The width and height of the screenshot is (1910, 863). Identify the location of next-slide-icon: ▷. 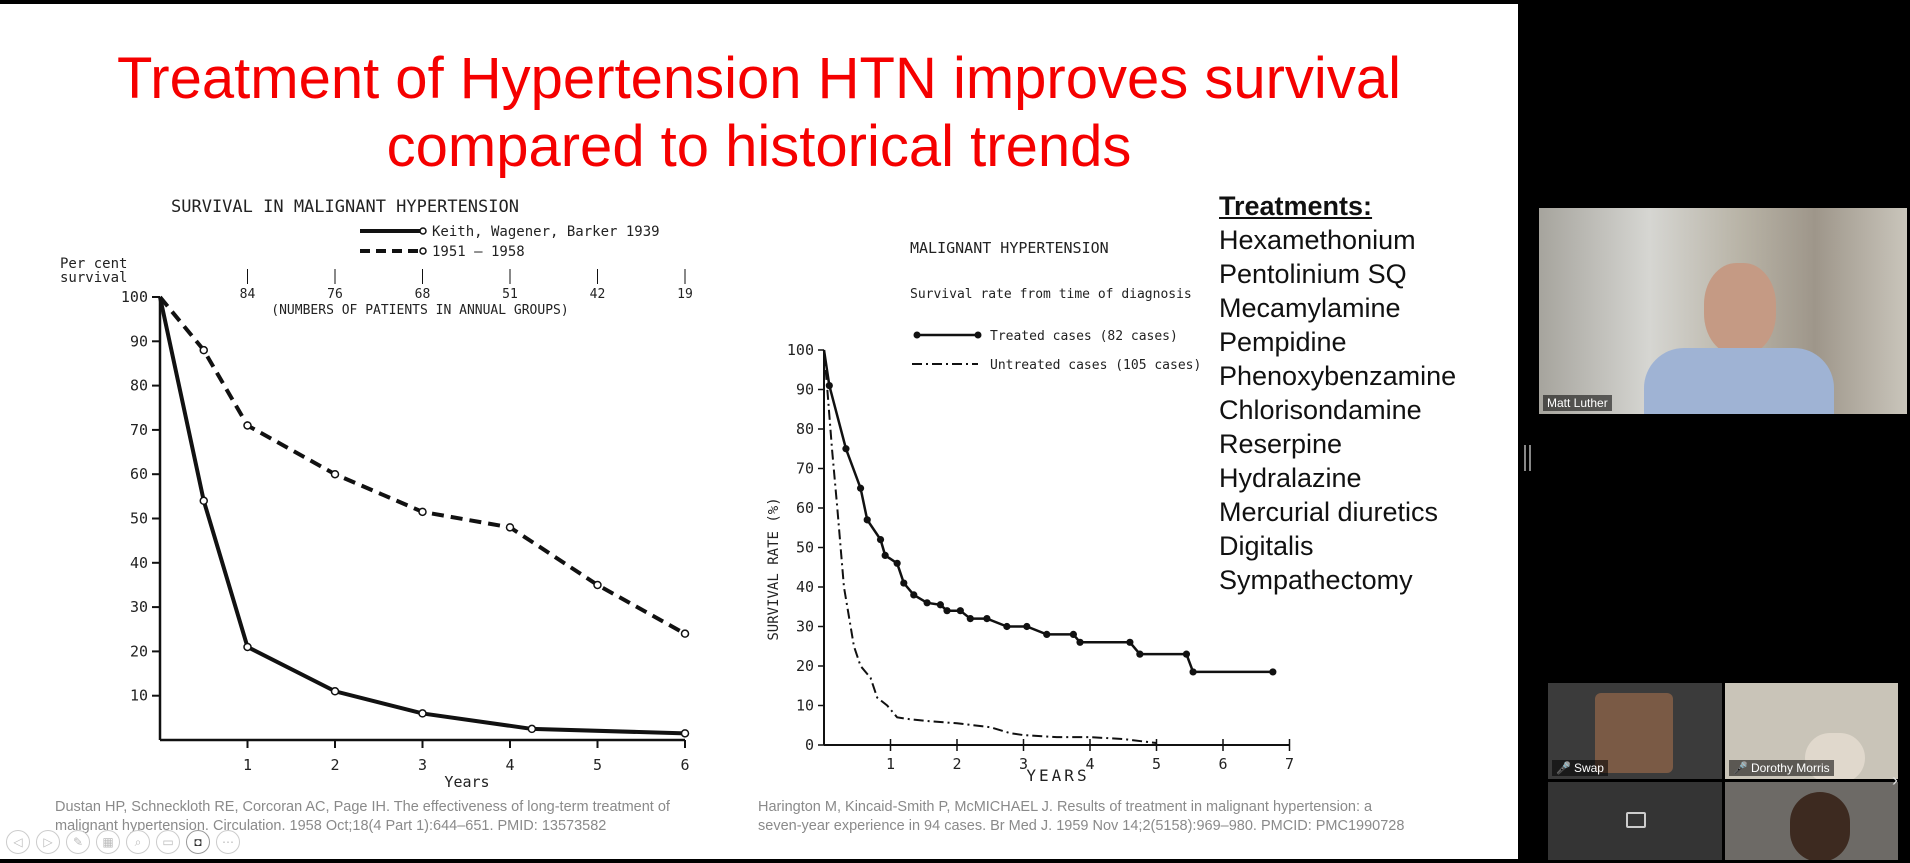
(48, 842).